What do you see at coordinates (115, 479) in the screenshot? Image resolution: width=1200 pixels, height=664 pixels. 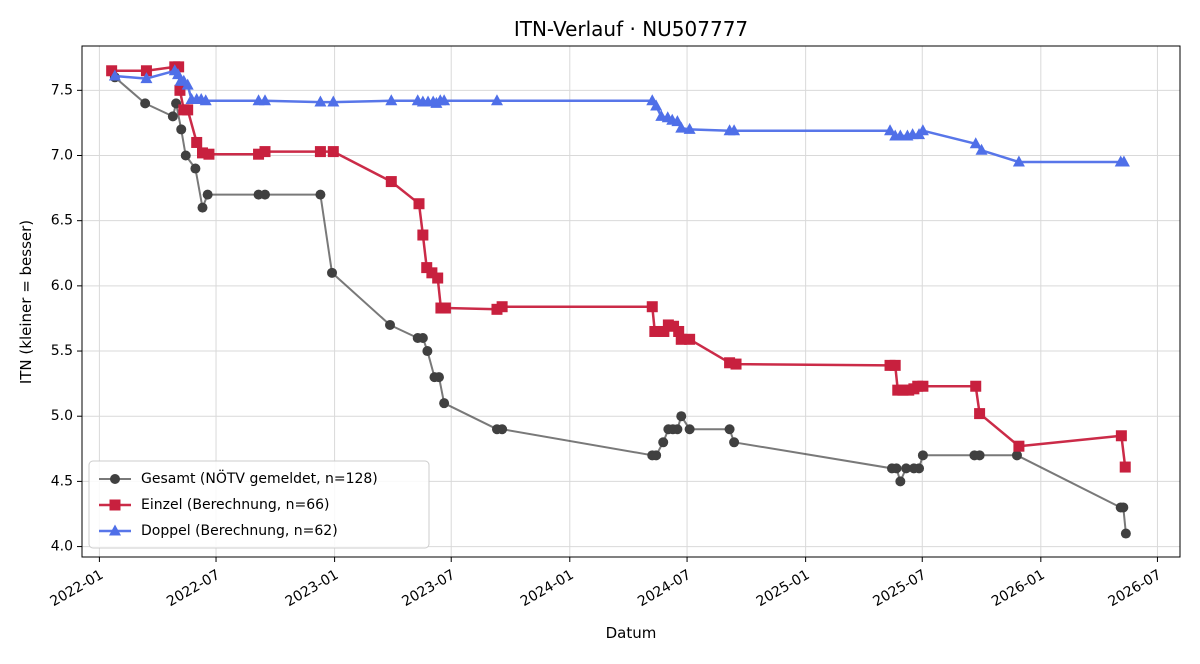 I see `legend-marker-gesamt` at bounding box center [115, 479].